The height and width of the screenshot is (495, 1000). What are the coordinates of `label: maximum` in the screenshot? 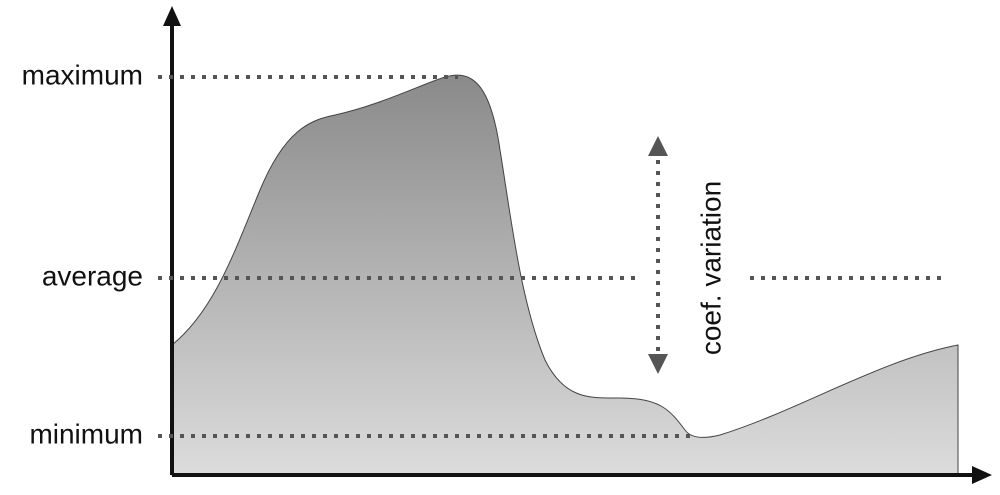 It's located at (82, 74).